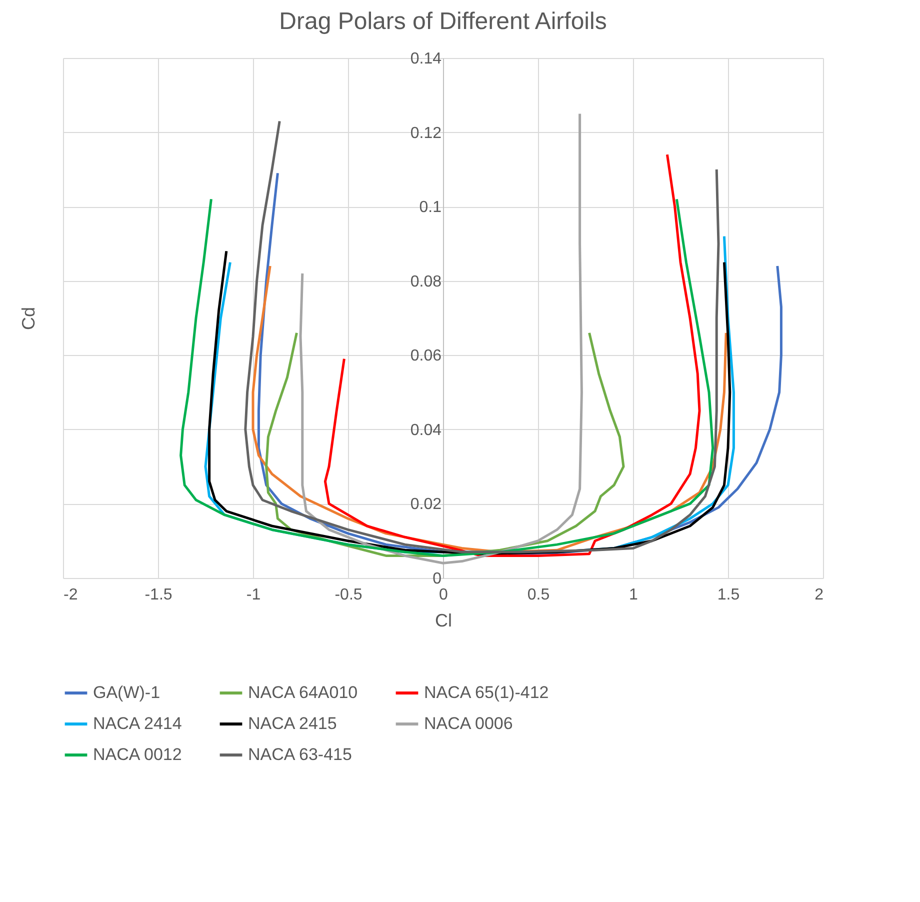 Image resolution: width=920 pixels, height=902 pixels. I want to click on legend-label: NACA 65(1)-412, so click(486, 692).